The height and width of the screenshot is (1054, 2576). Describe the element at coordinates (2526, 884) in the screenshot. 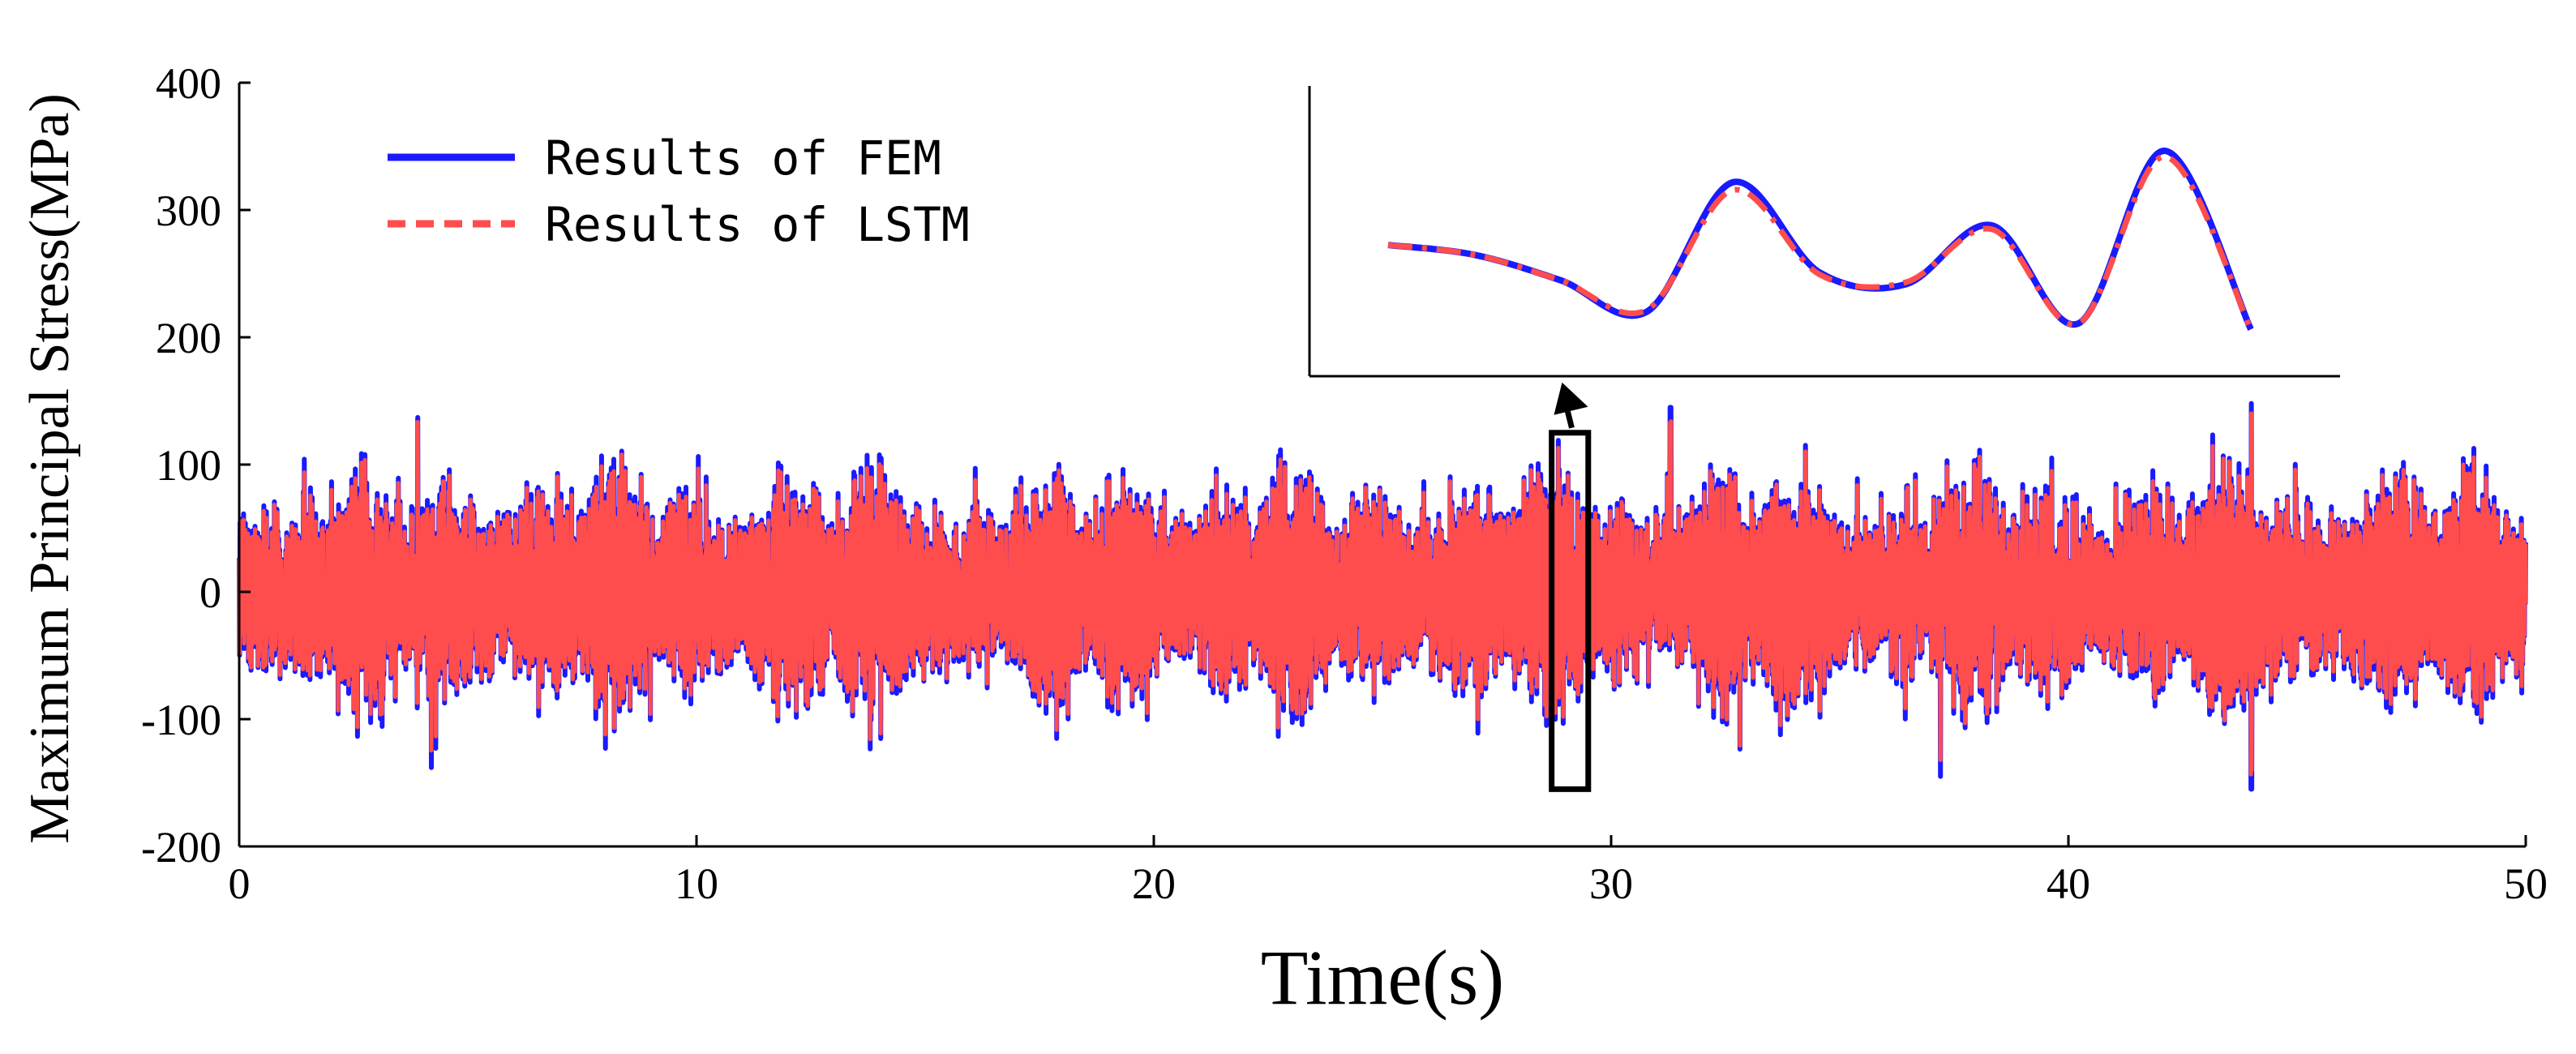

I see `x-tick-label-5: 50` at that location.